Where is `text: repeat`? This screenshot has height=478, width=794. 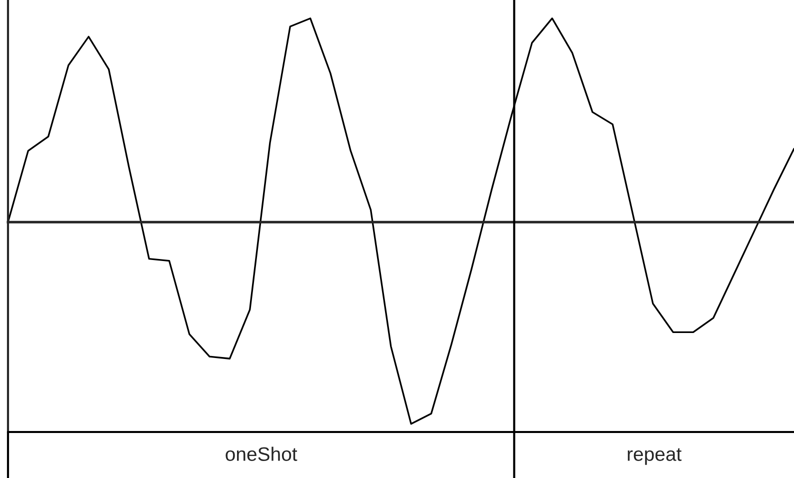 text: repeat is located at coordinates (655, 456).